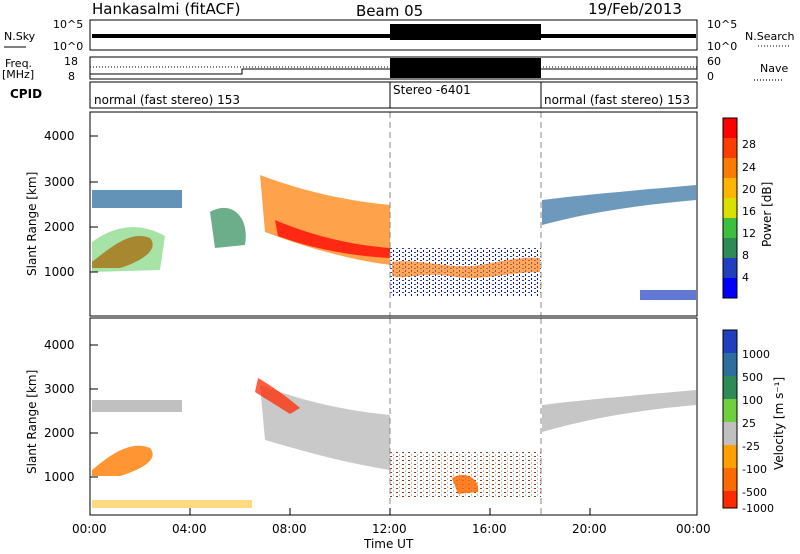 This screenshot has width=800, height=554. Describe the element at coordinates (68, 46) in the screenshot. I see `nsky-tick-bottom: 10^0` at that location.